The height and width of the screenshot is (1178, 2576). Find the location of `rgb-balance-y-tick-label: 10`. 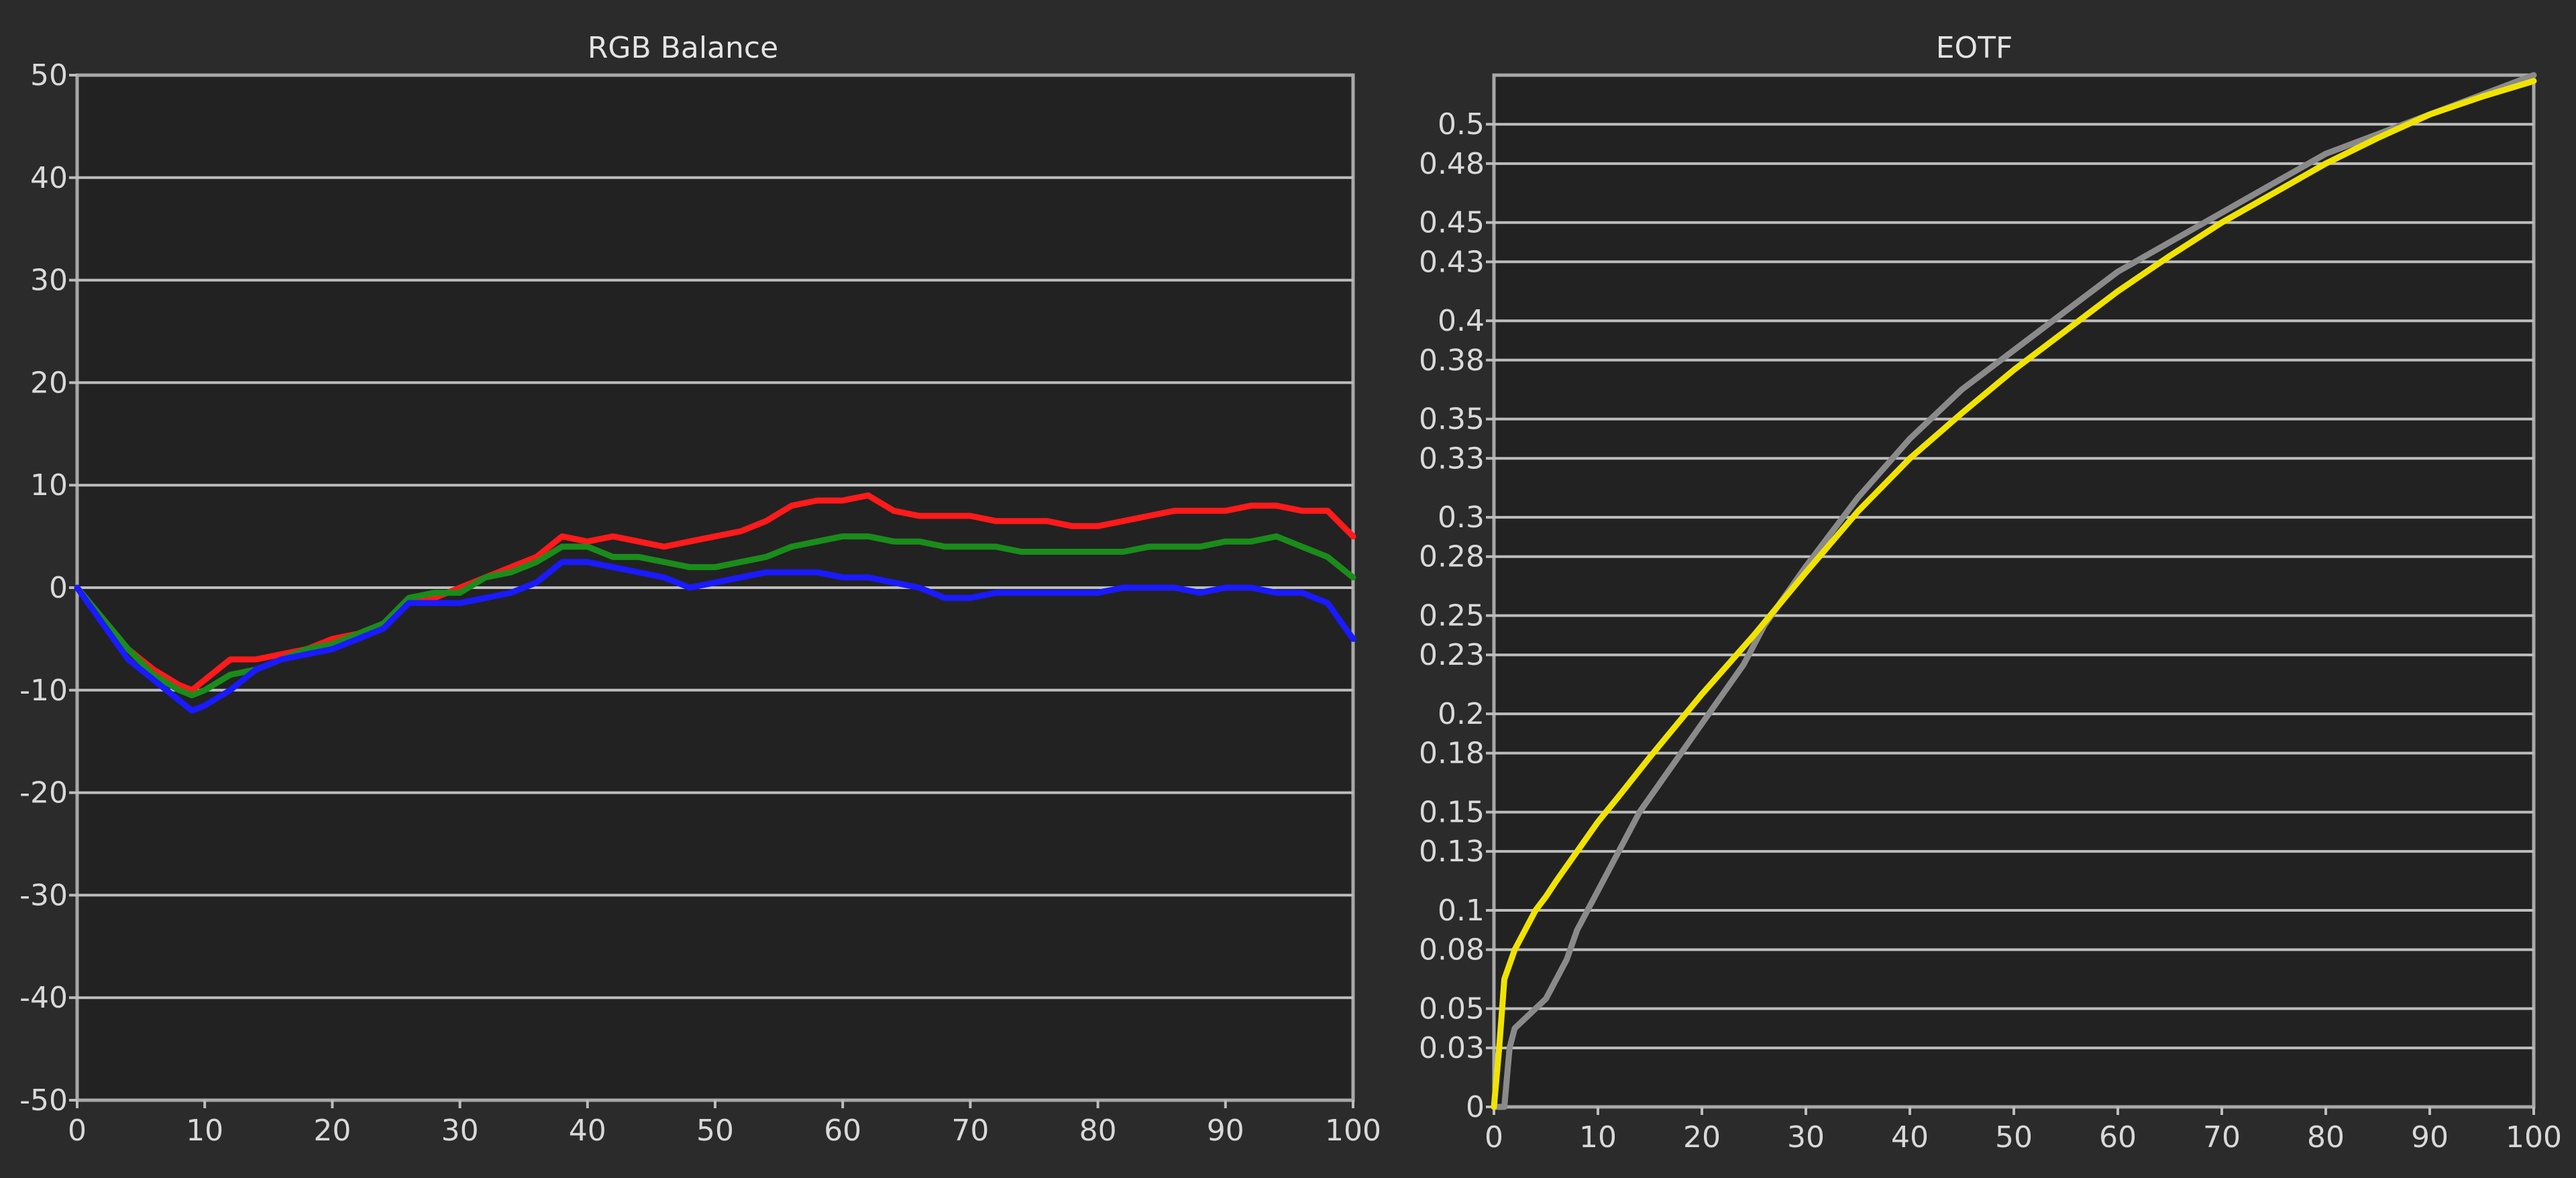

rgb-balance-y-tick-label: 10 is located at coordinates (49, 485).